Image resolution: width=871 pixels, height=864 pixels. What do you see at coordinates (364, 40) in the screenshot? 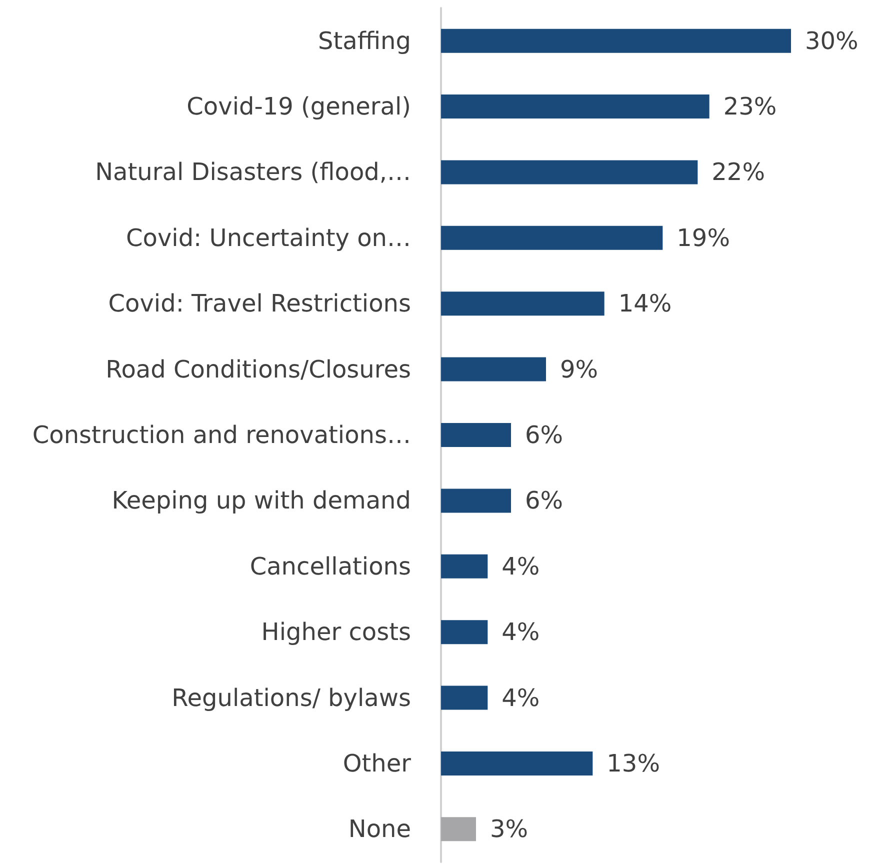
I see `y-tick-label: Staffing` at bounding box center [364, 40].